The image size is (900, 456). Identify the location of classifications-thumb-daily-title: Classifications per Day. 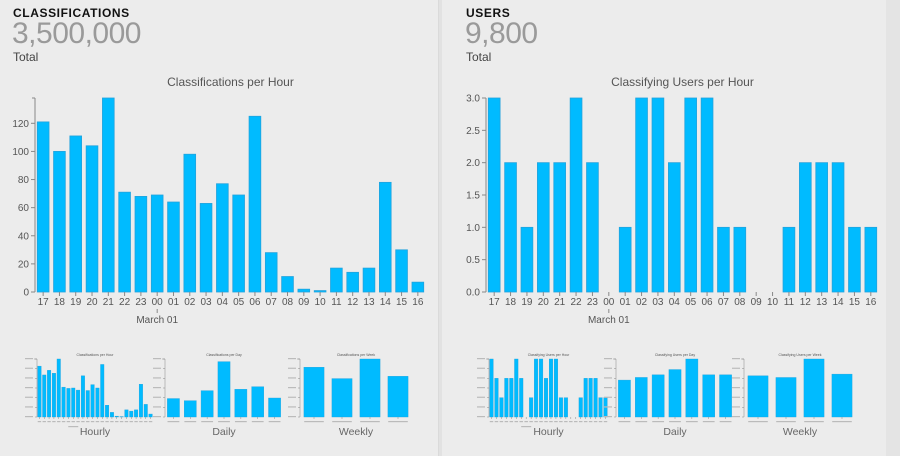
(224, 355).